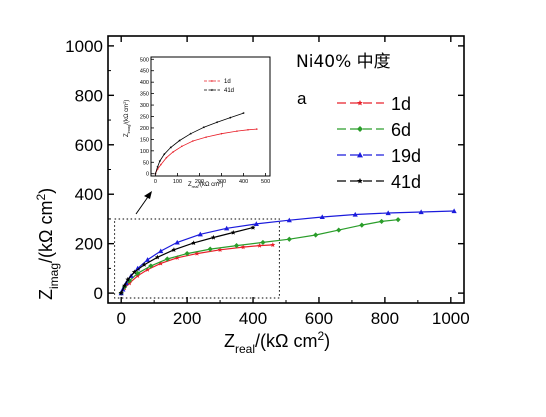  What do you see at coordinates (89, 145) in the screenshot?
I see `y-tick-label: 600` at bounding box center [89, 145].